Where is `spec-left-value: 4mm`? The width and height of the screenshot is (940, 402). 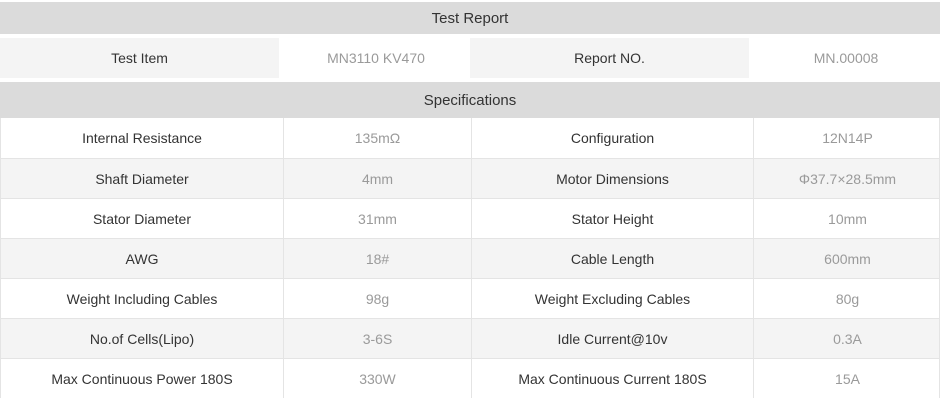
spec-left-value: 4mm is located at coordinates (377, 178).